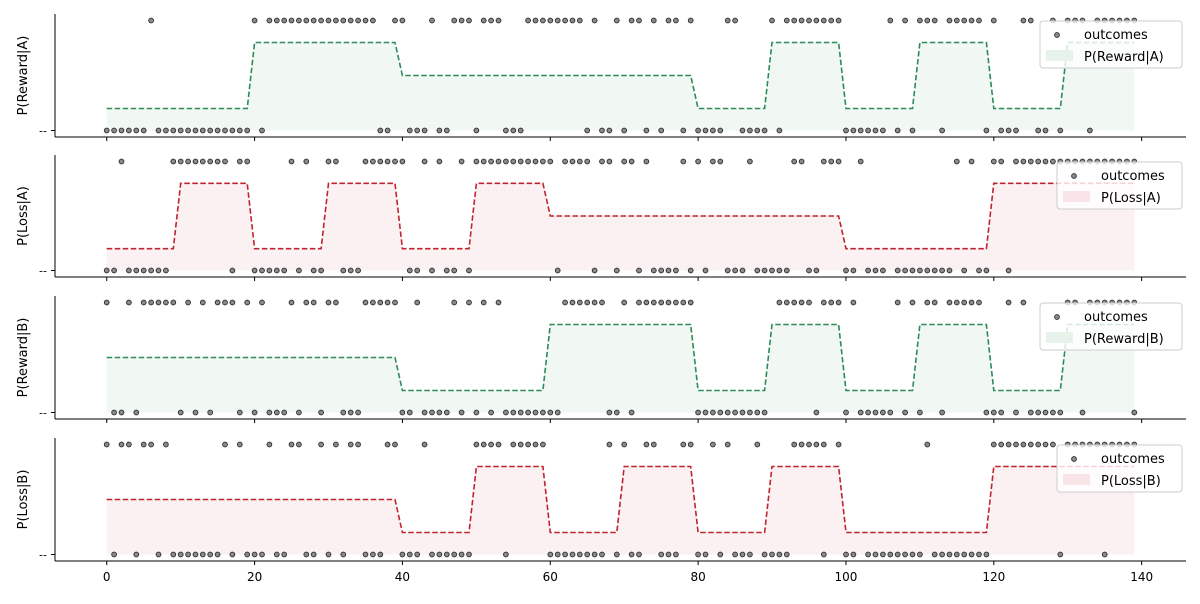 The height and width of the screenshot is (604, 1200). I want to click on y-tick-label: --, so click(43, 131).